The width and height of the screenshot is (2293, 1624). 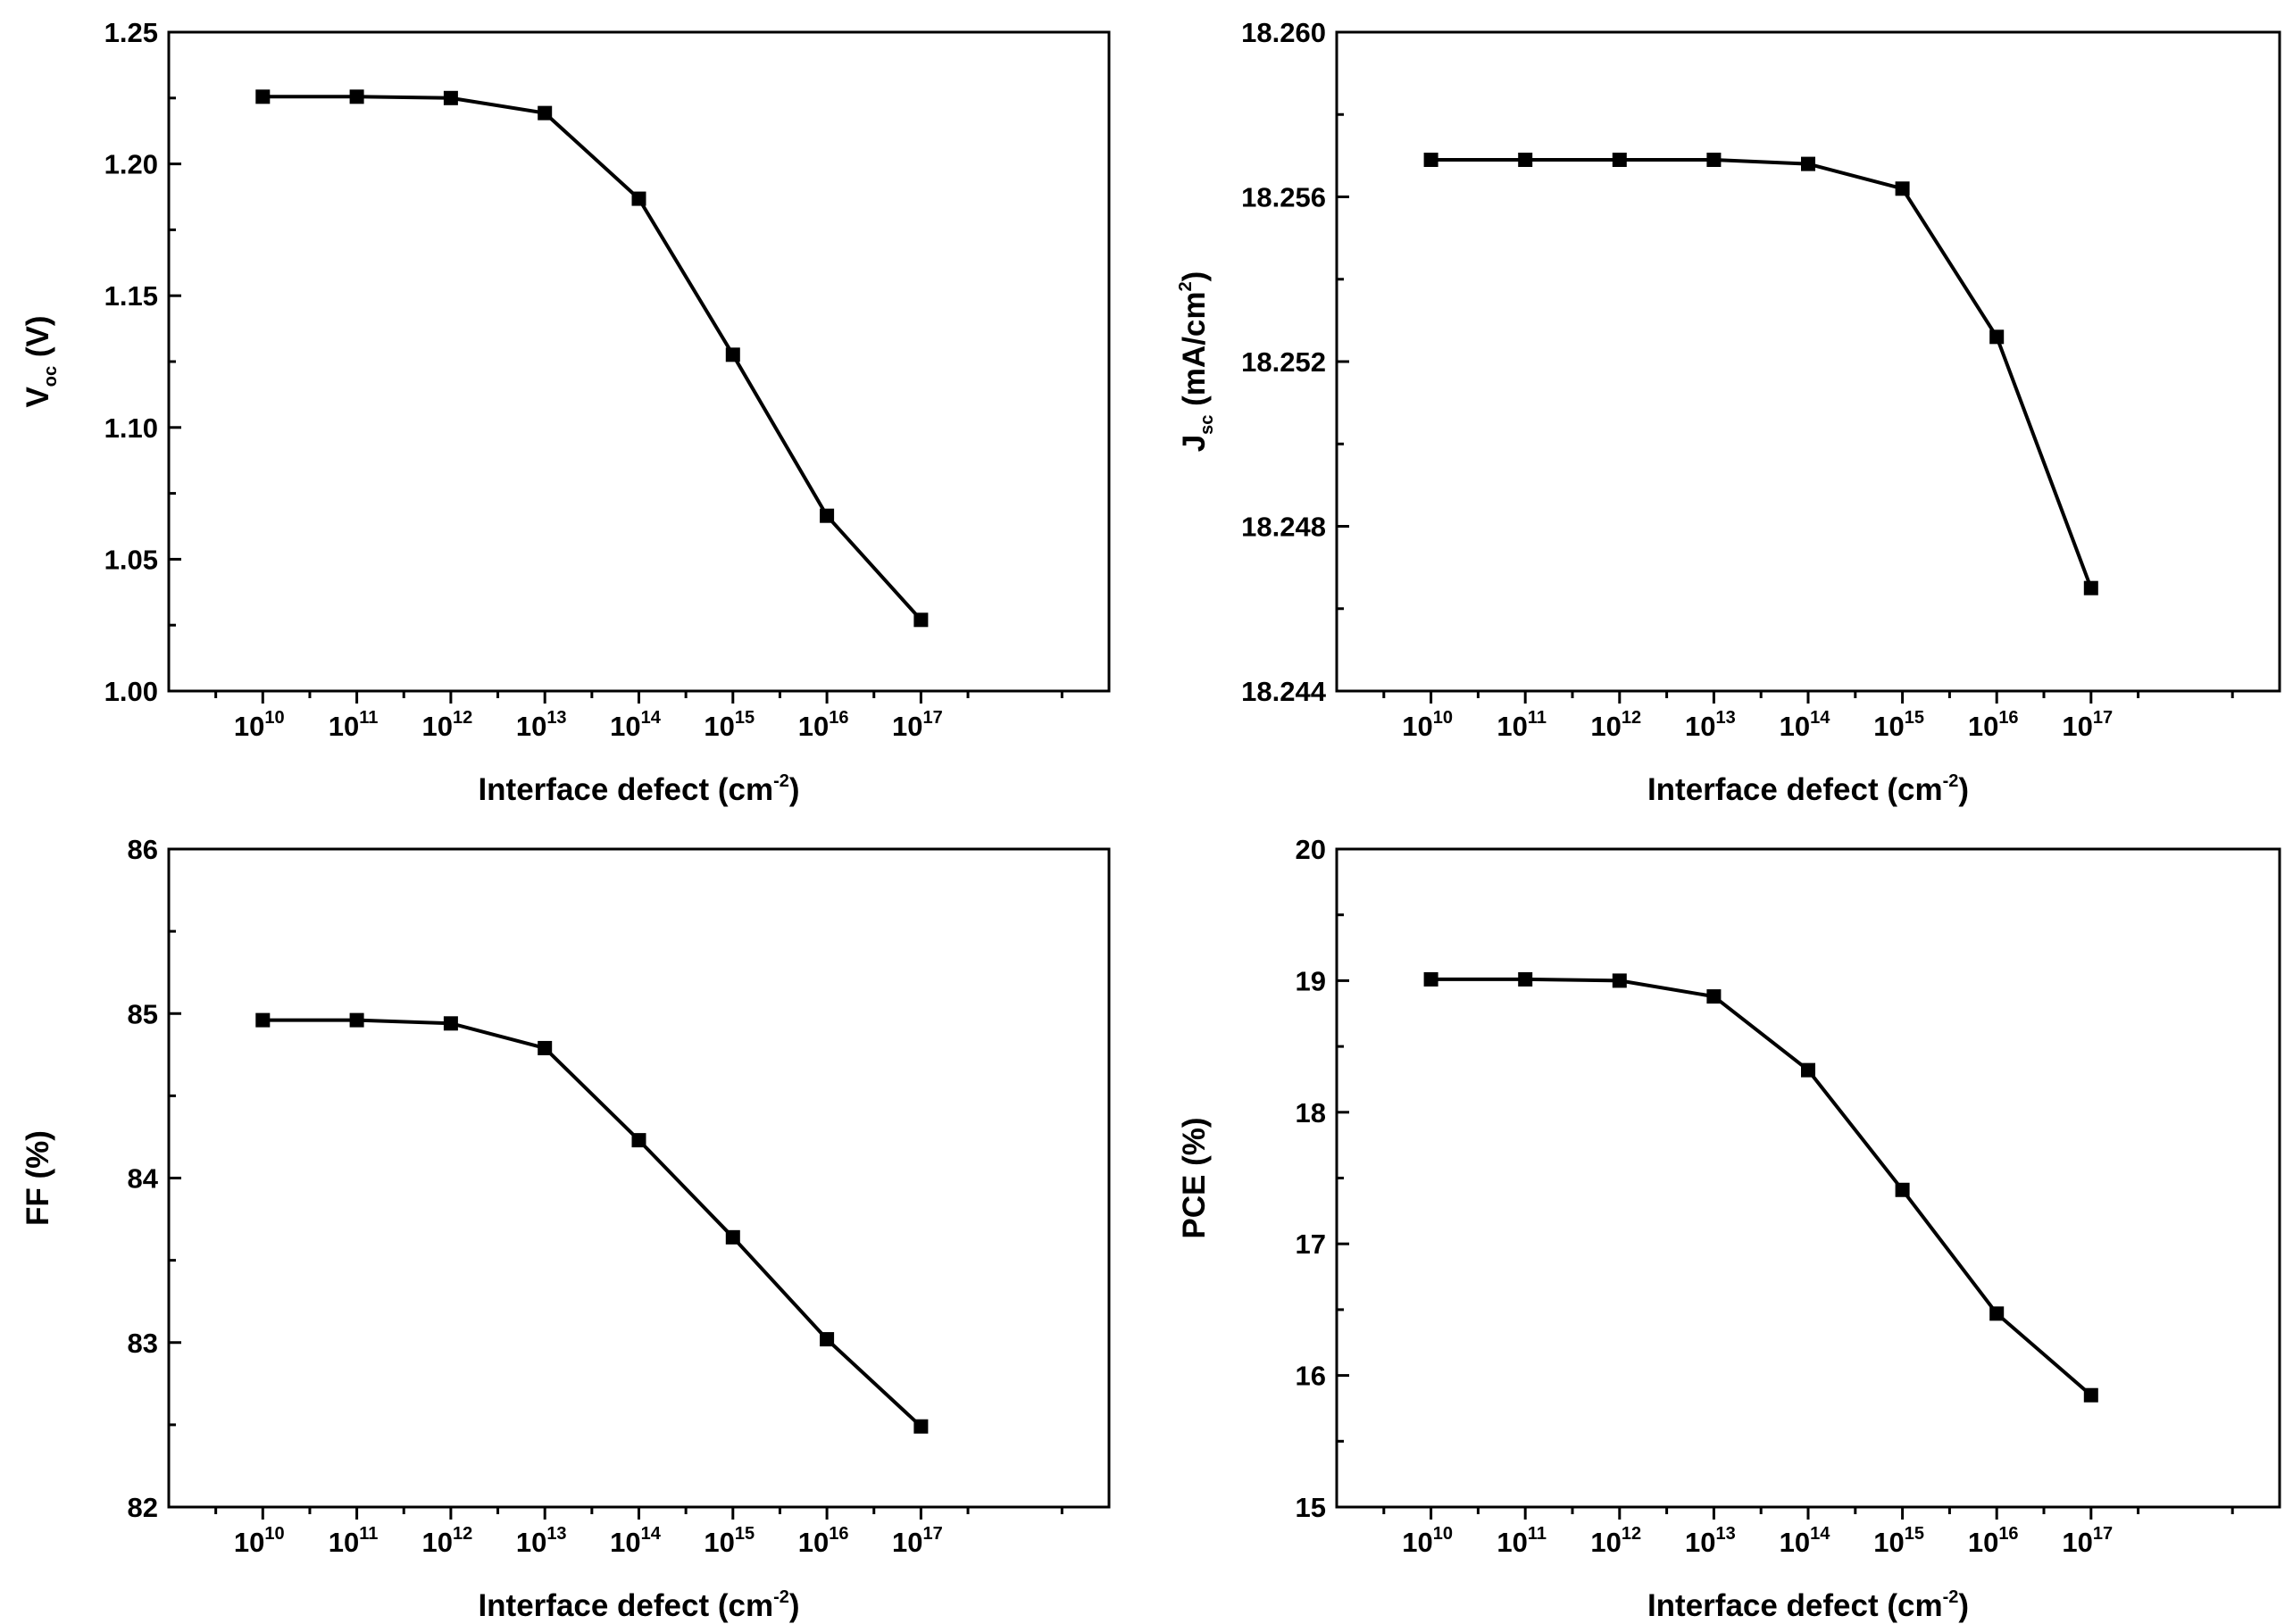 What do you see at coordinates (131, 32) in the screenshot?
I see `y-tick-label: 1.25` at bounding box center [131, 32].